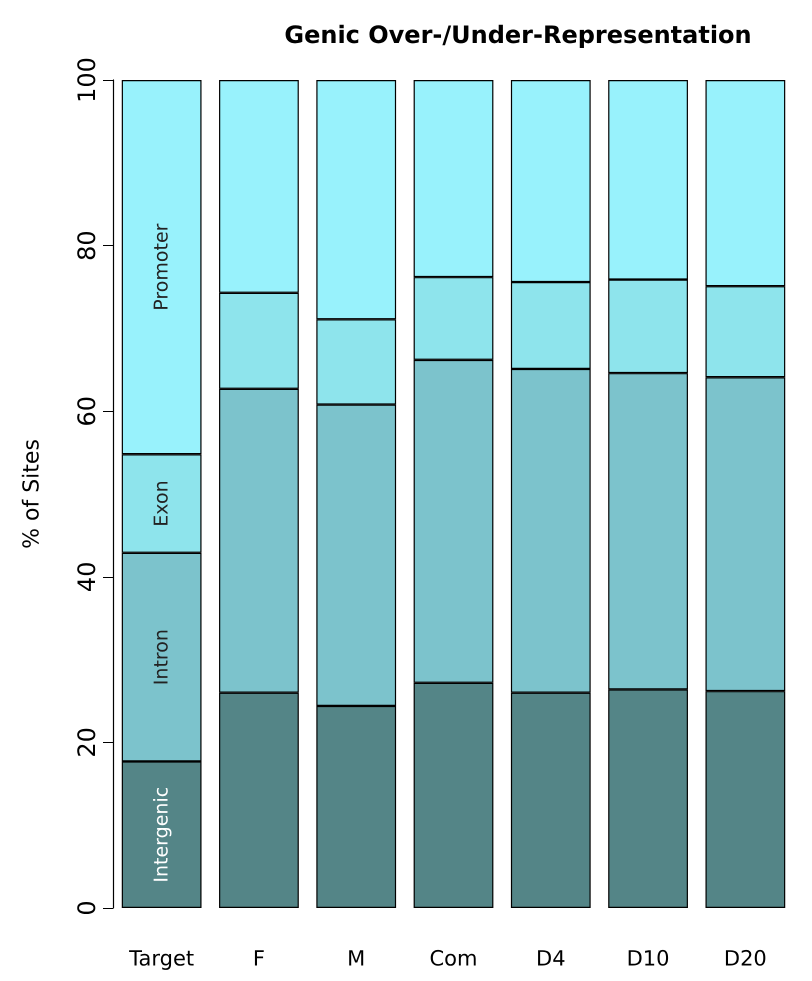 This screenshot has height=981, width=812. Describe the element at coordinates (87, 742) in the screenshot. I see `y-tick-label: 20` at that location.